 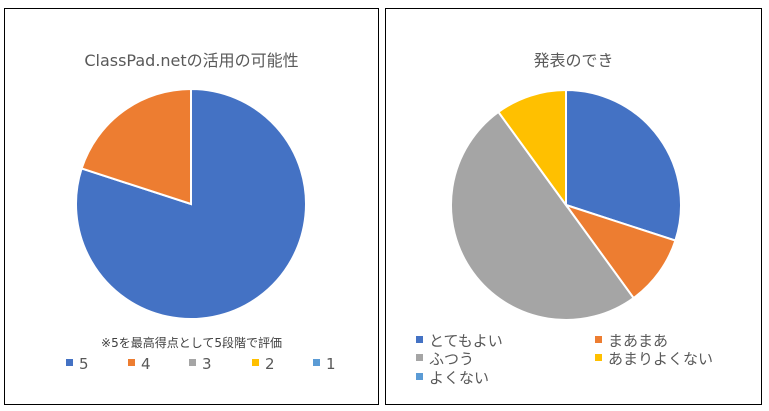 I want to click on legend-item-1-1: まあまあ, so click(x=631, y=340).